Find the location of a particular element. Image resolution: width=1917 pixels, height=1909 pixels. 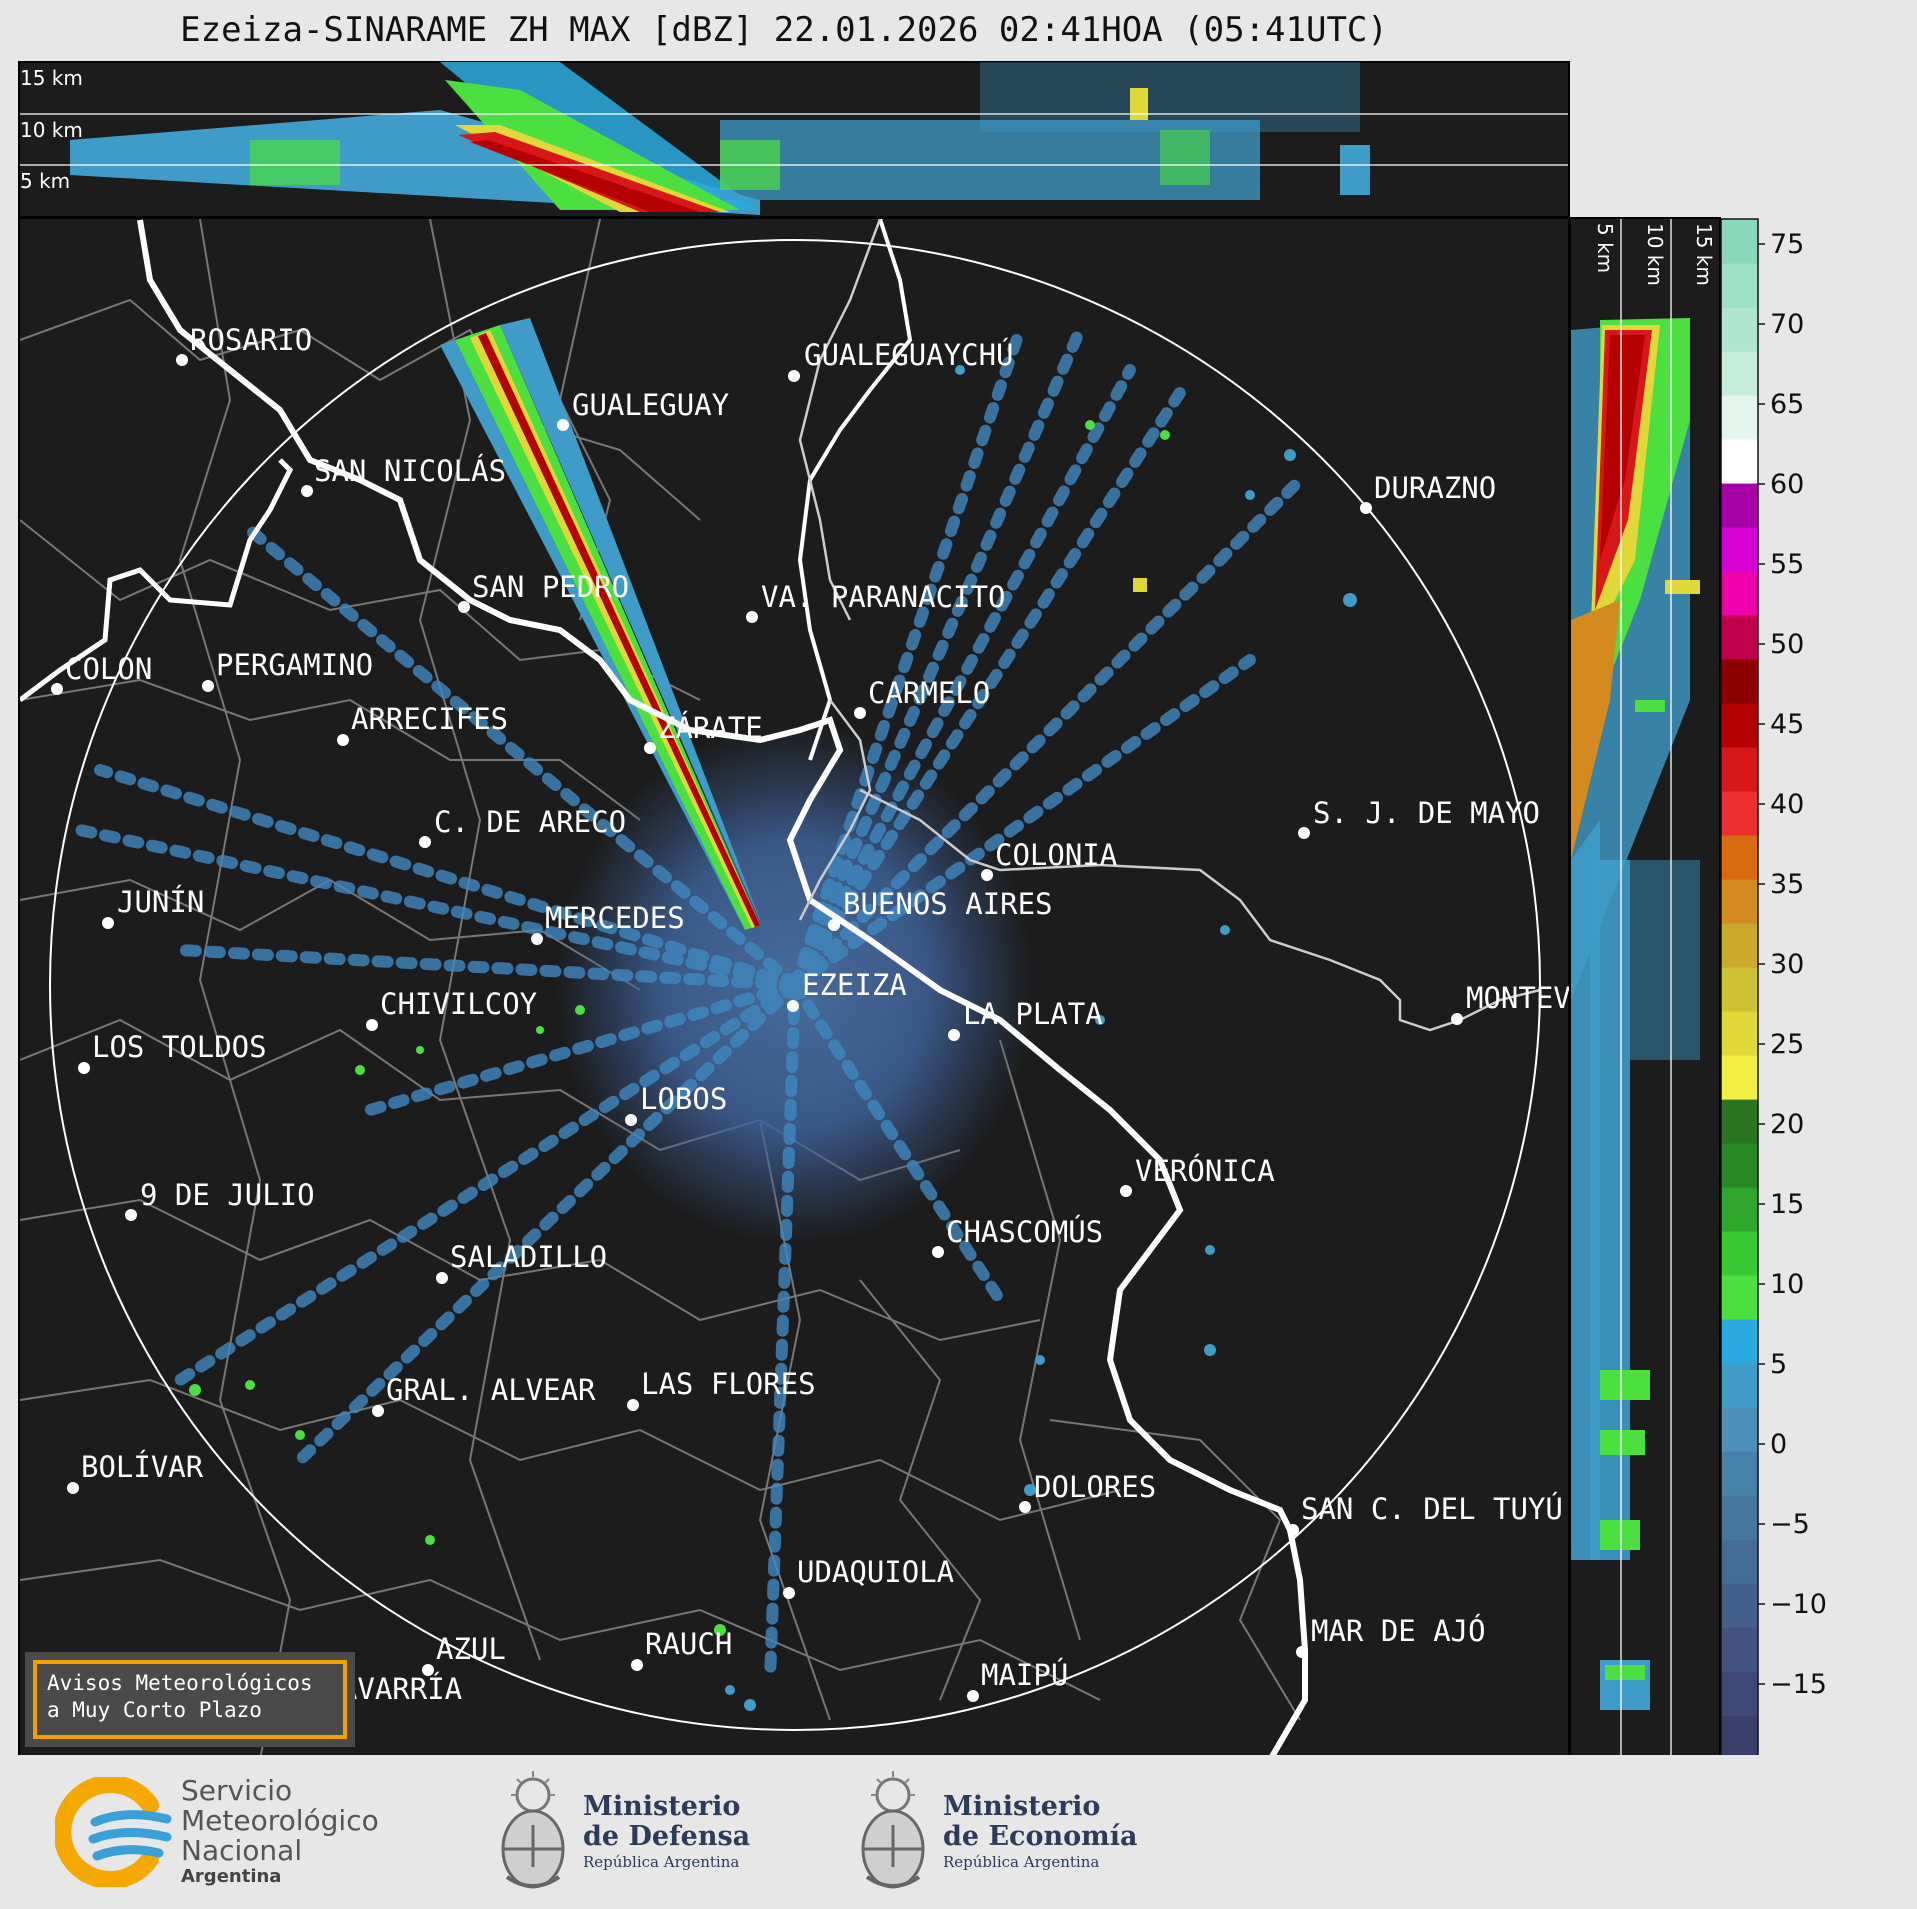

city-label: 9 DE JULIO is located at coordinates (227, 1195).